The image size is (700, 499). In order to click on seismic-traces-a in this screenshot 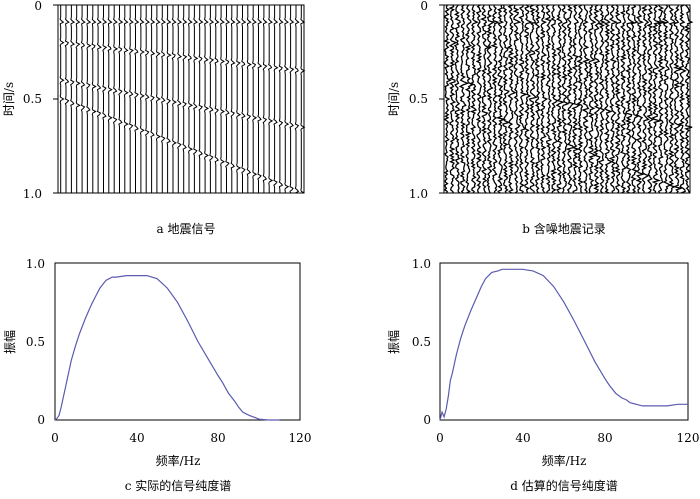, I will do `click(182, 99)`.